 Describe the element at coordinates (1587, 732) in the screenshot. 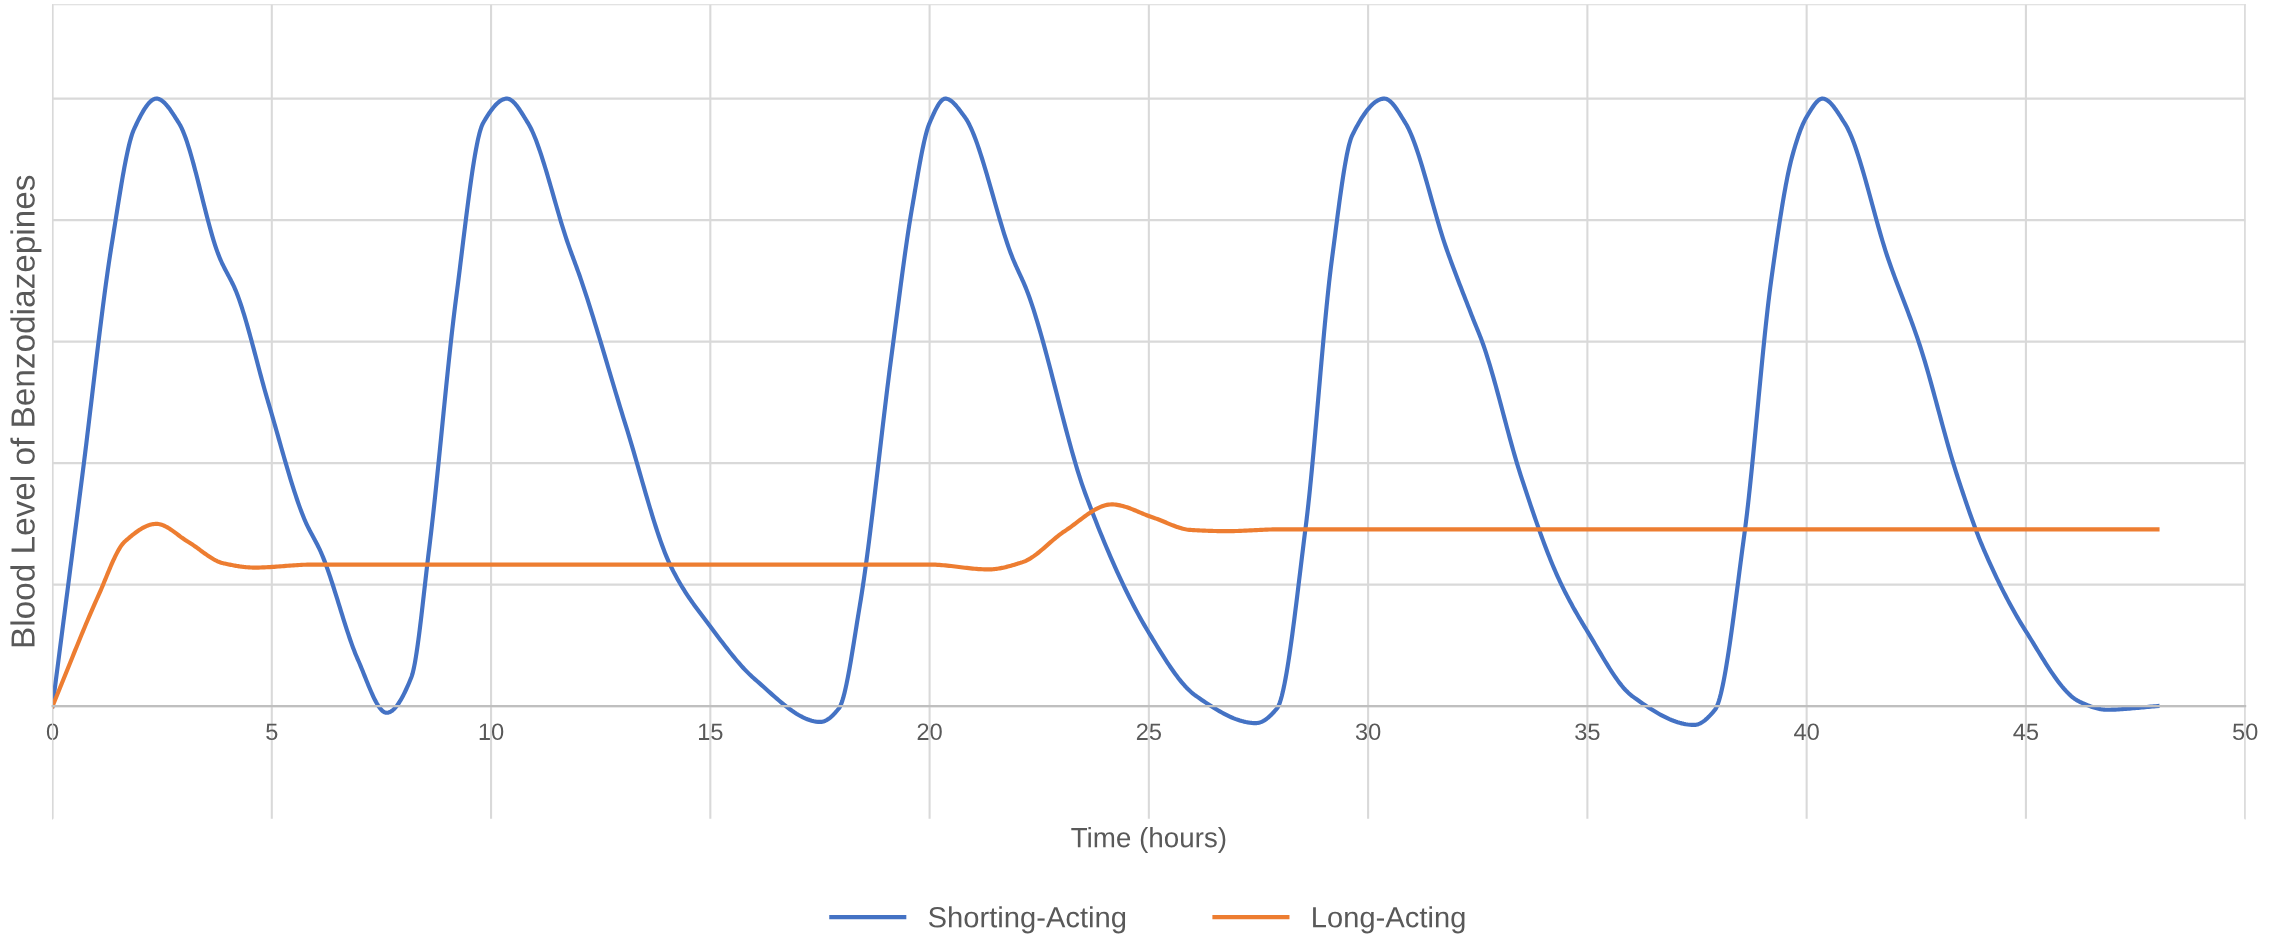

I see `x-tick-label: 35` at that location.